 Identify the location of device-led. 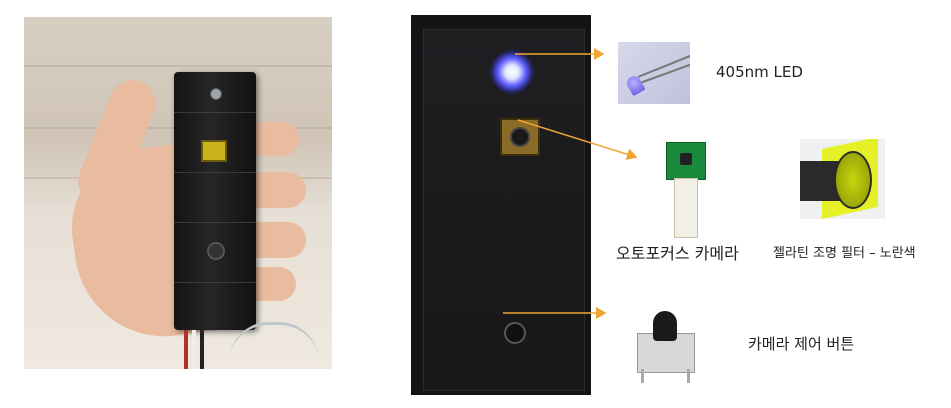
(216, 94).